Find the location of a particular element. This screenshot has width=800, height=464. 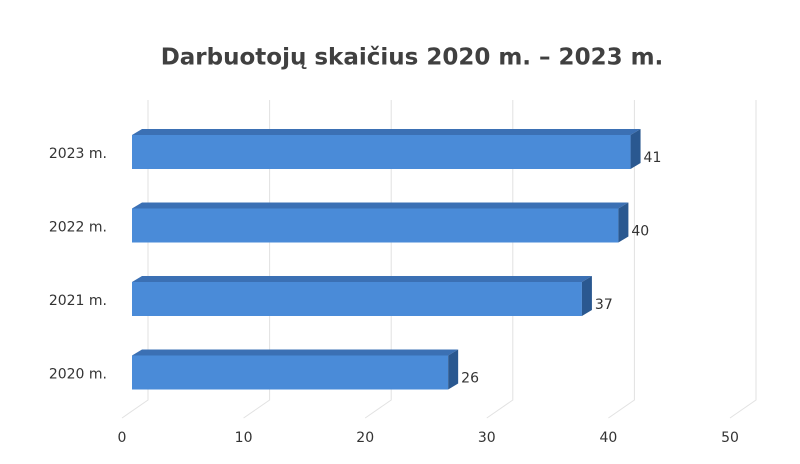

x-tick-label: 30 is located at coordinates (487, 438).